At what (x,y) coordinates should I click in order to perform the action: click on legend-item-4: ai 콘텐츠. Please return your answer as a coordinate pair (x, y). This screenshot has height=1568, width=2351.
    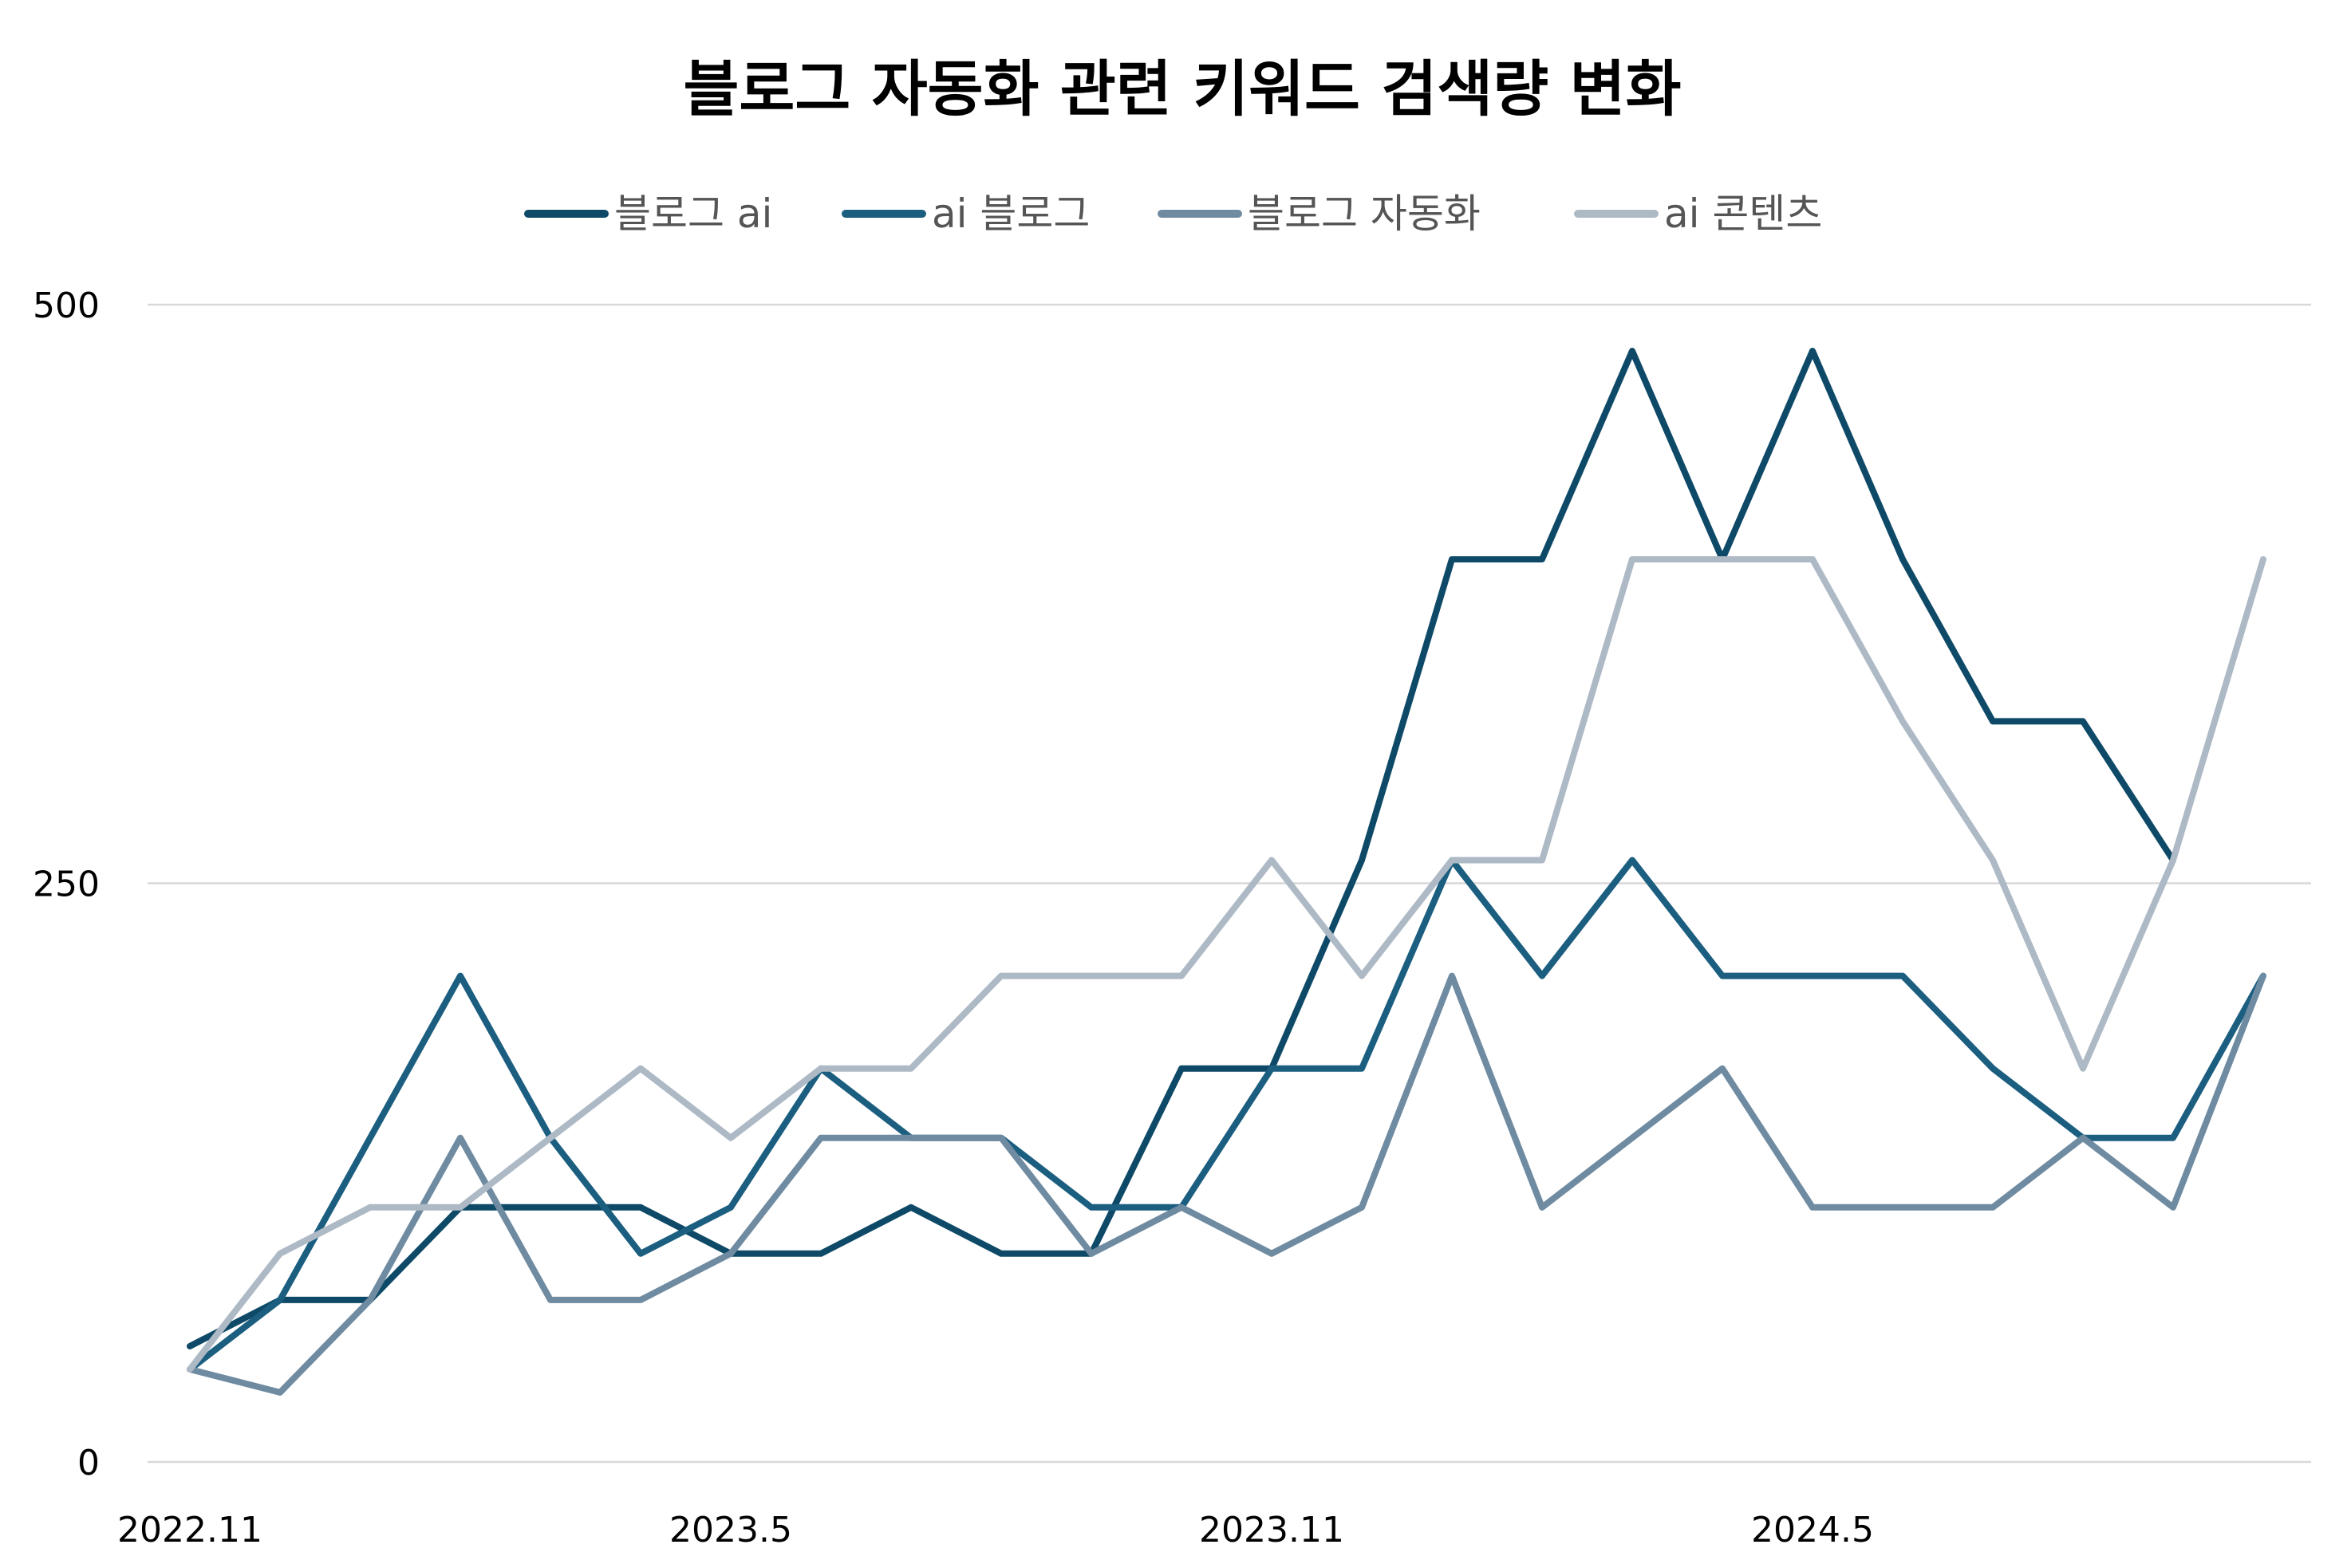
    Looking at the image, I should click on (1698, 214).